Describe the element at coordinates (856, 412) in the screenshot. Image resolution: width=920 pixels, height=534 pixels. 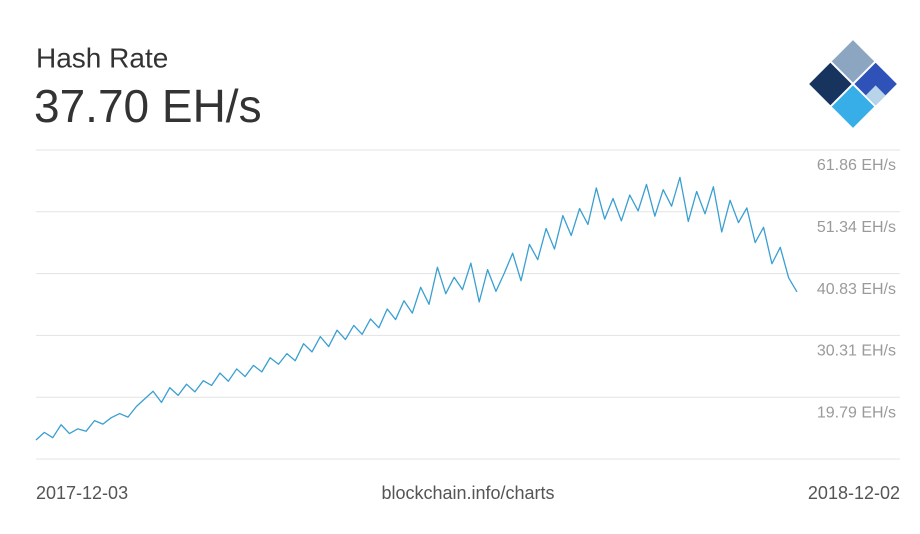
I see `y-tick-label: 19.79 EH/s` at that location.